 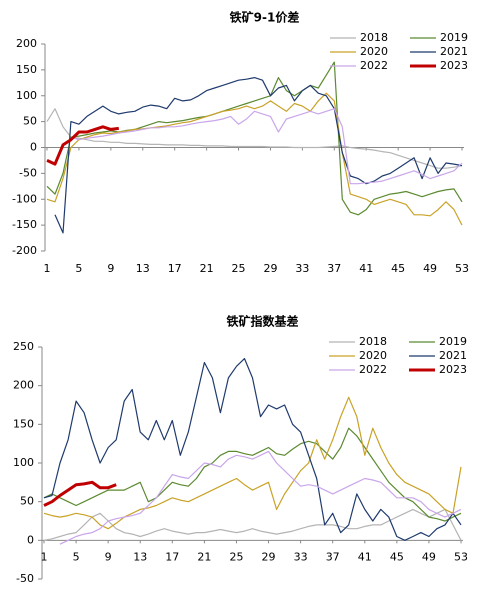 What do you see at coordinates (262, 321) in the screenshot?
I see `chart-title: 铁矿指数基差` at bounding box center [262, 321].